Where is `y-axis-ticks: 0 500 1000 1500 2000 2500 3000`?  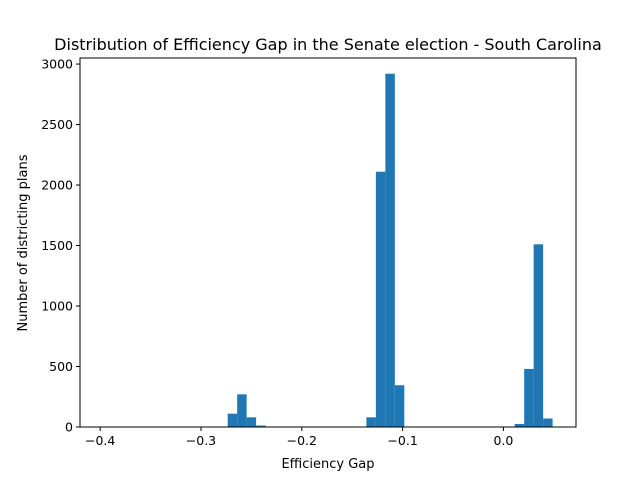
y-axis-ticks: 0 500 1000 1500 2000 2500 3000 is located at coordinates (60, 246).